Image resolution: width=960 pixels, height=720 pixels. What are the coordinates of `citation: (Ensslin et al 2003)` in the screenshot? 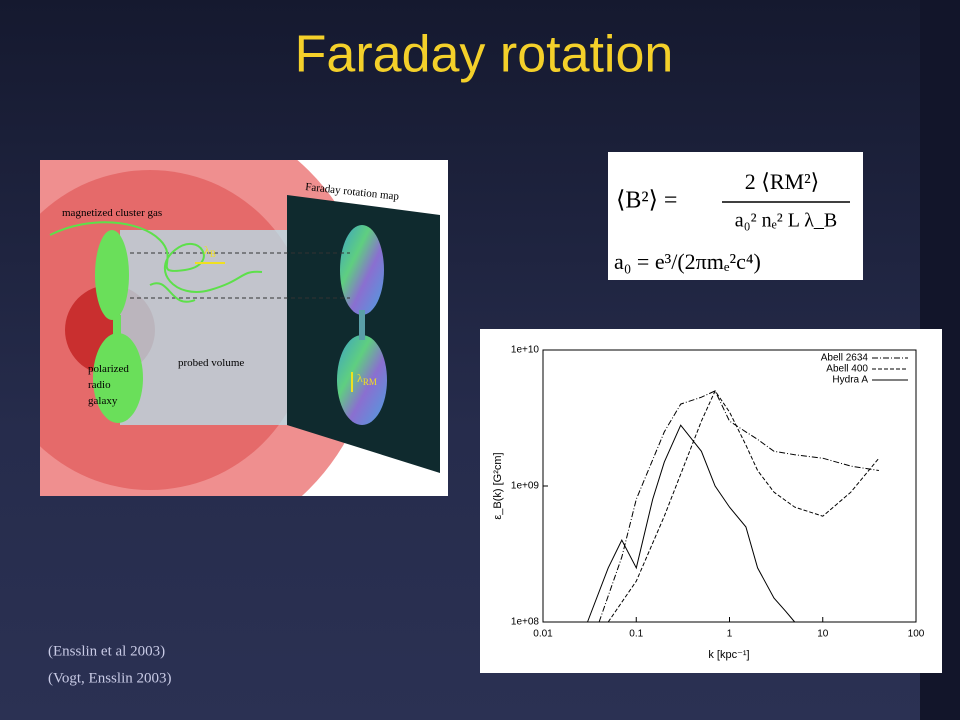 It's located at (106, 651).